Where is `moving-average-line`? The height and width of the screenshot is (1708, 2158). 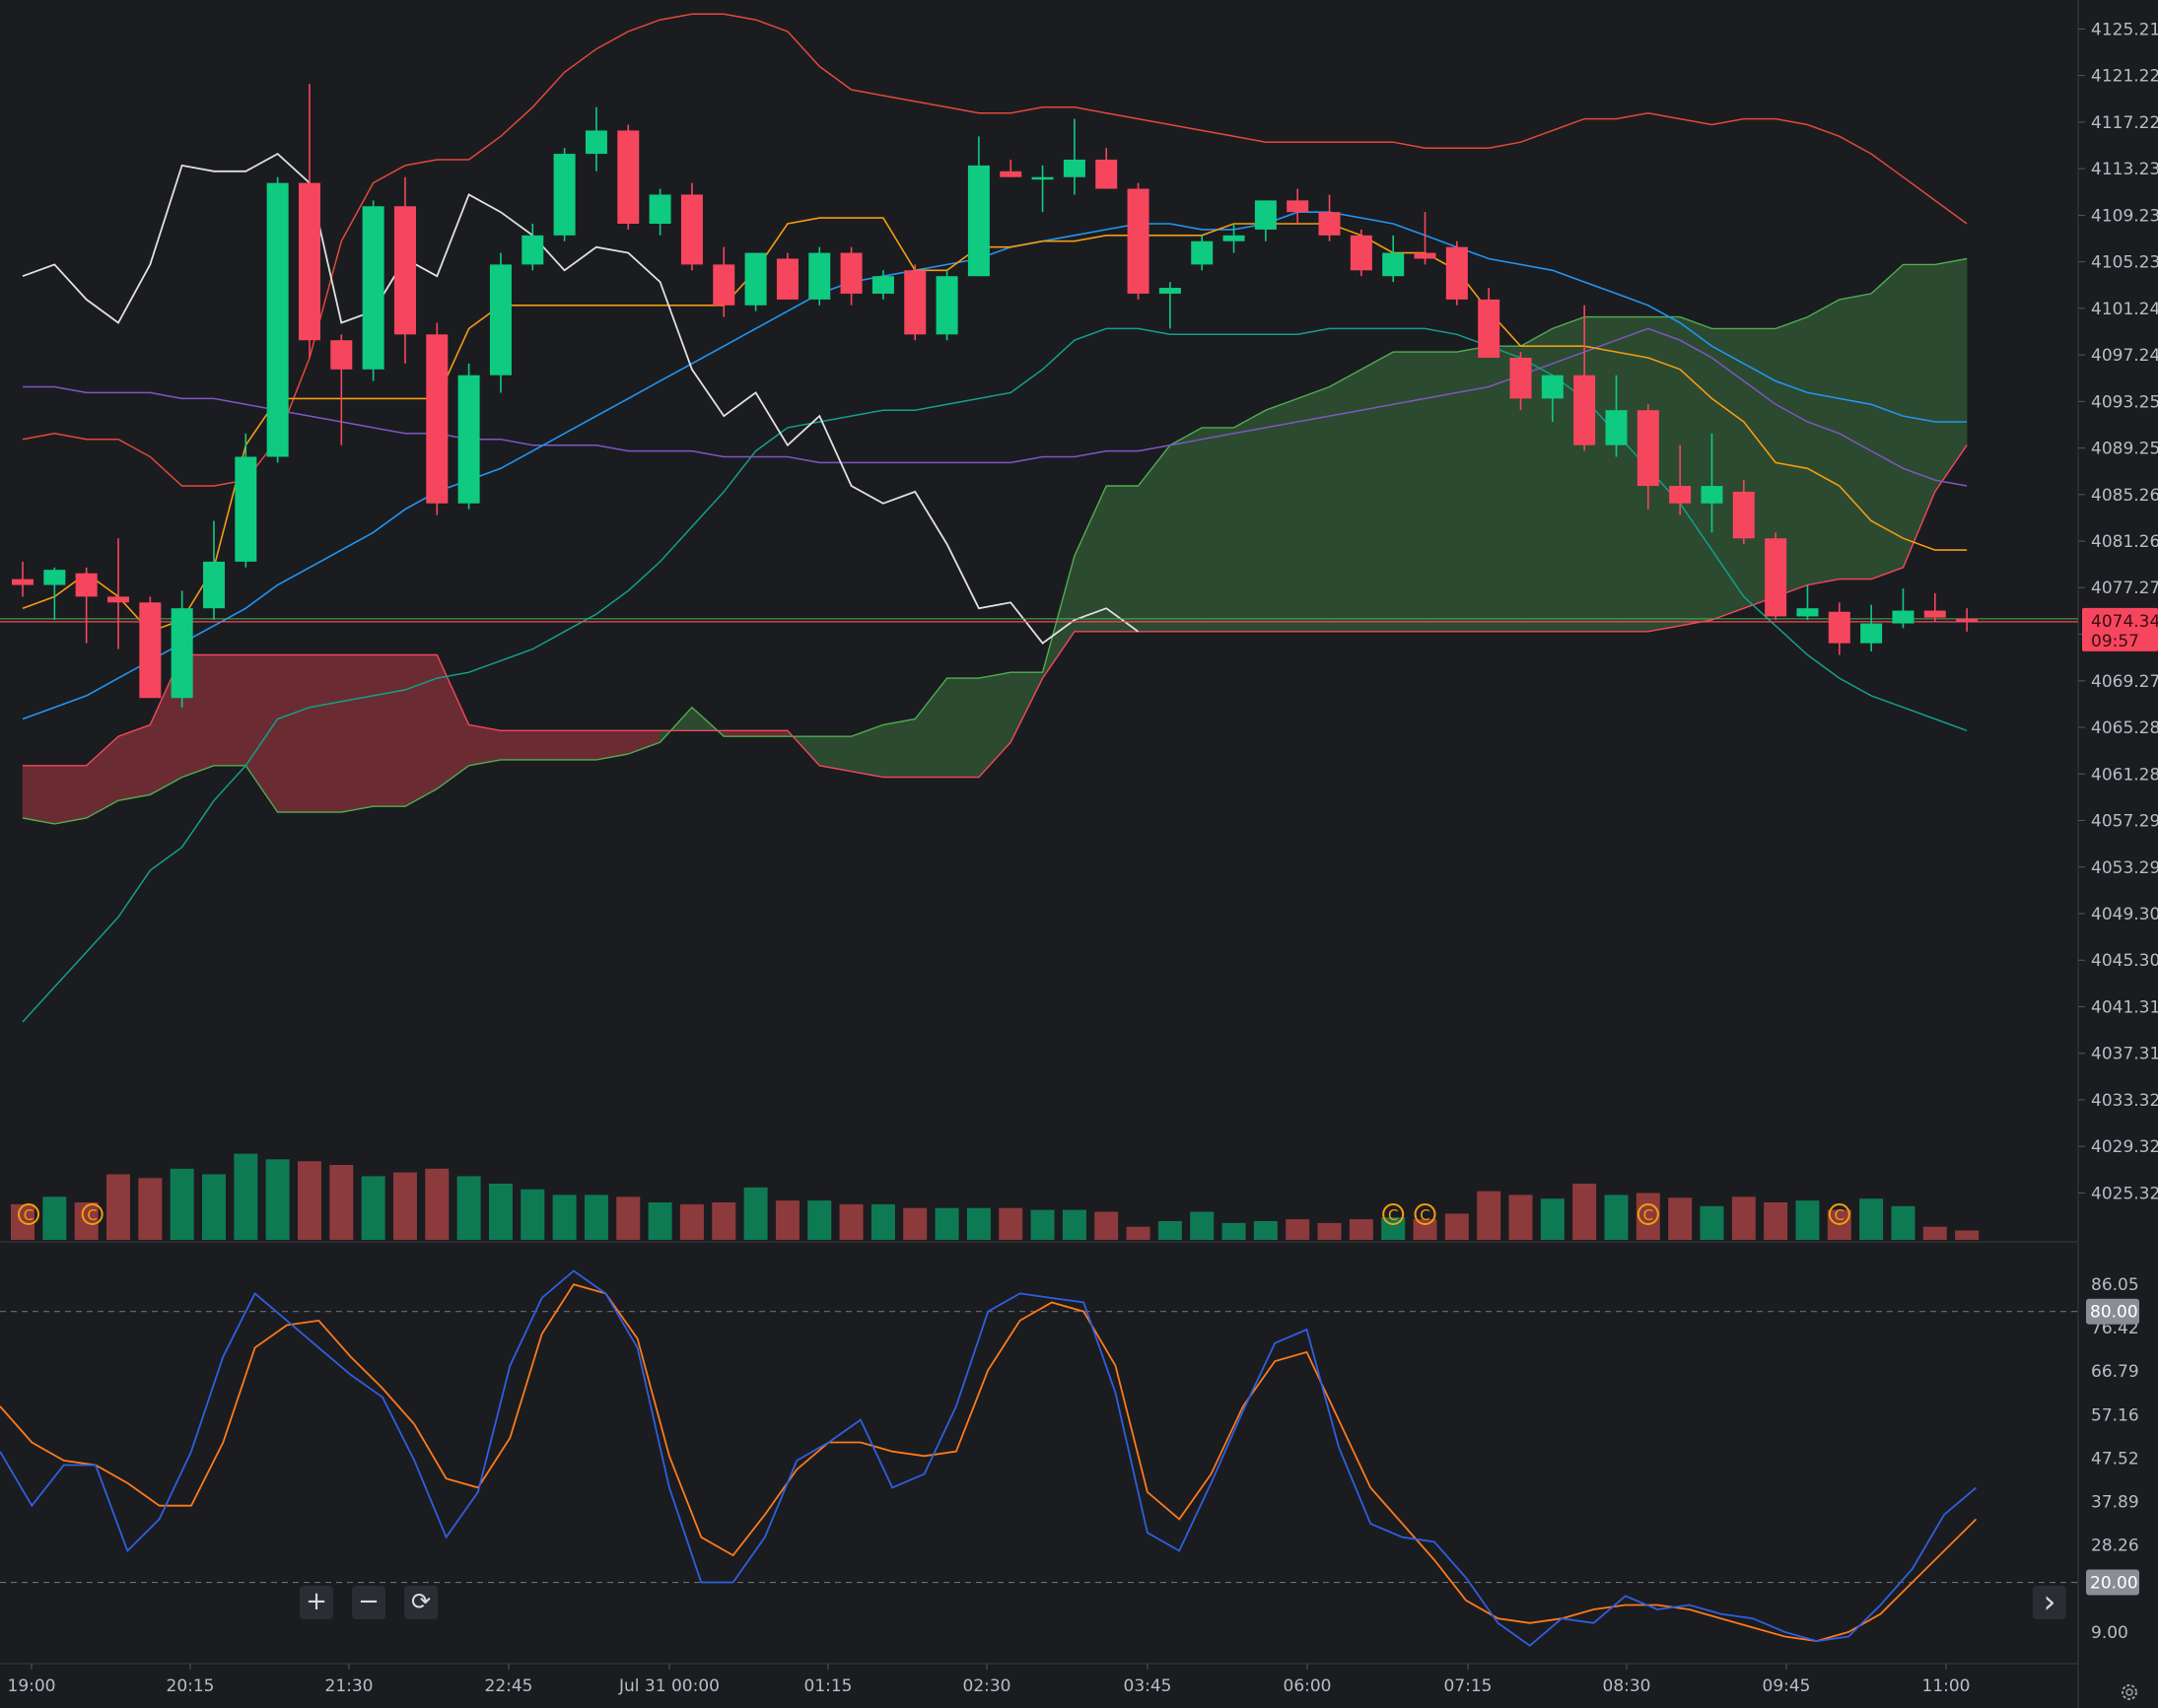
moving-average-line is located at coordinates (995, 407).